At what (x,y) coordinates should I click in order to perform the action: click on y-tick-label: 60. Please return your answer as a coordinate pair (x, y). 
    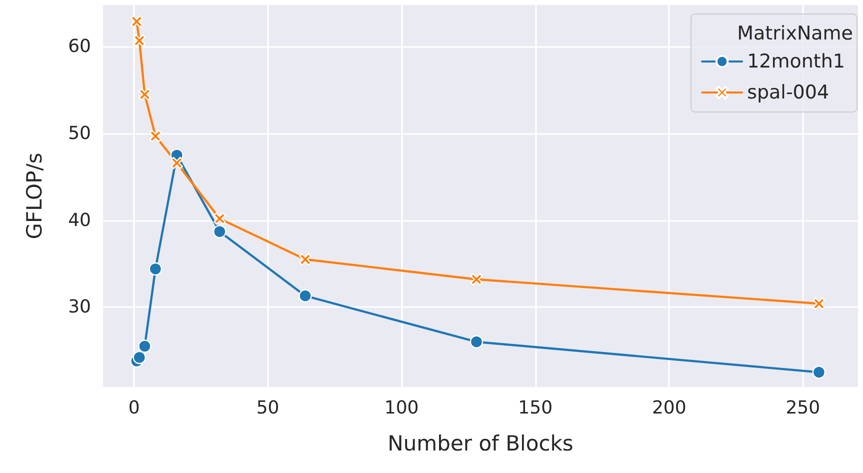
    Looking at the image, I should click on (79, 47).